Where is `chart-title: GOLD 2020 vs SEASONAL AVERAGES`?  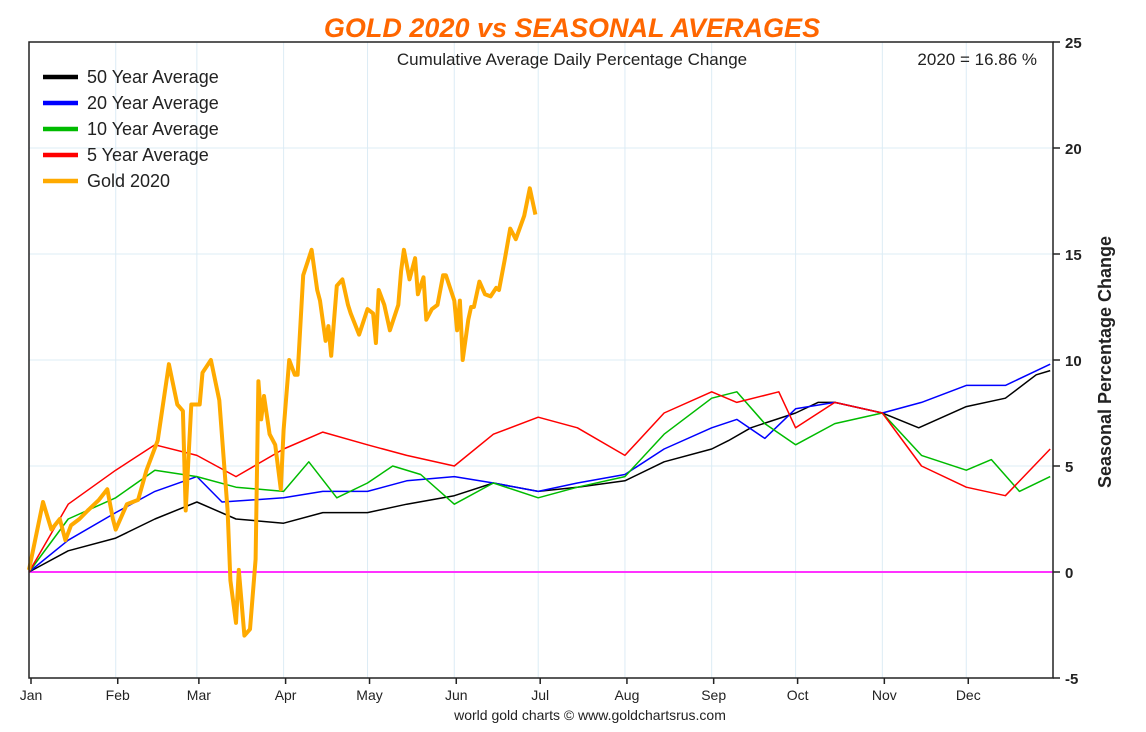 chart-title: GOLD 2020 vs SEASONAL AVERAGES is located at coordinates (572, 28).